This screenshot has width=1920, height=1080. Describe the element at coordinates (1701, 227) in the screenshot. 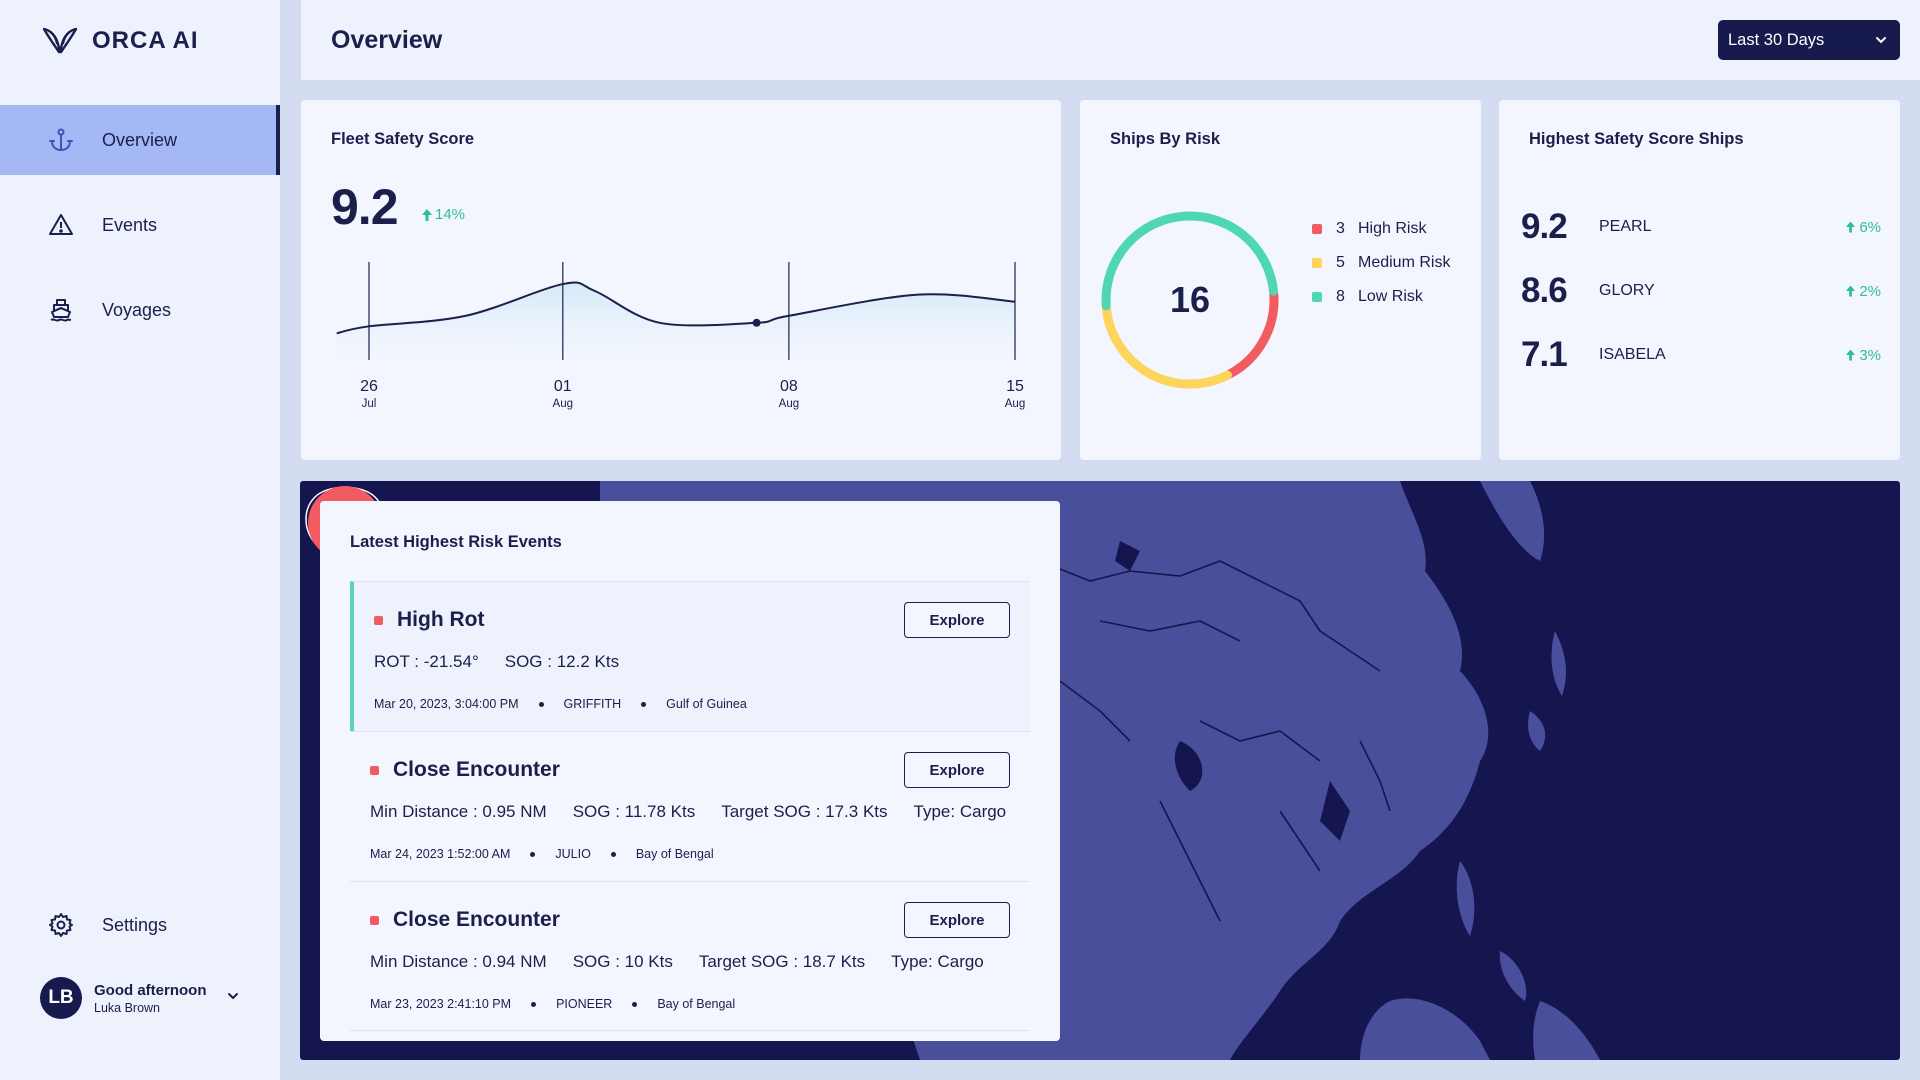

I see `ship-row-pearl: 9.2 PEARL 6%` at that location.